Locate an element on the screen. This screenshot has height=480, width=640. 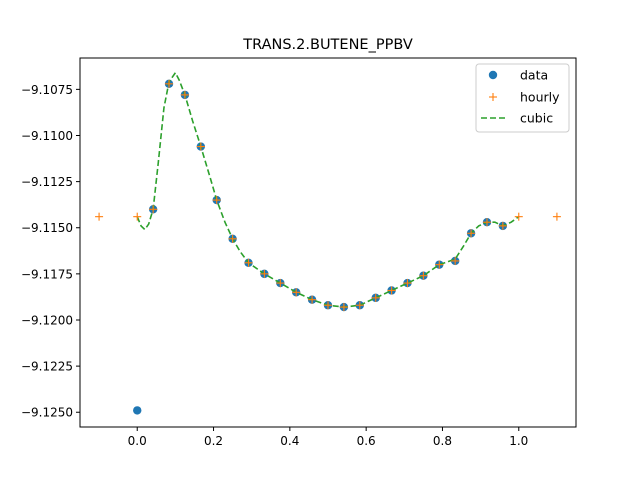
legend-data-marker is located at coordinates (493, 75).